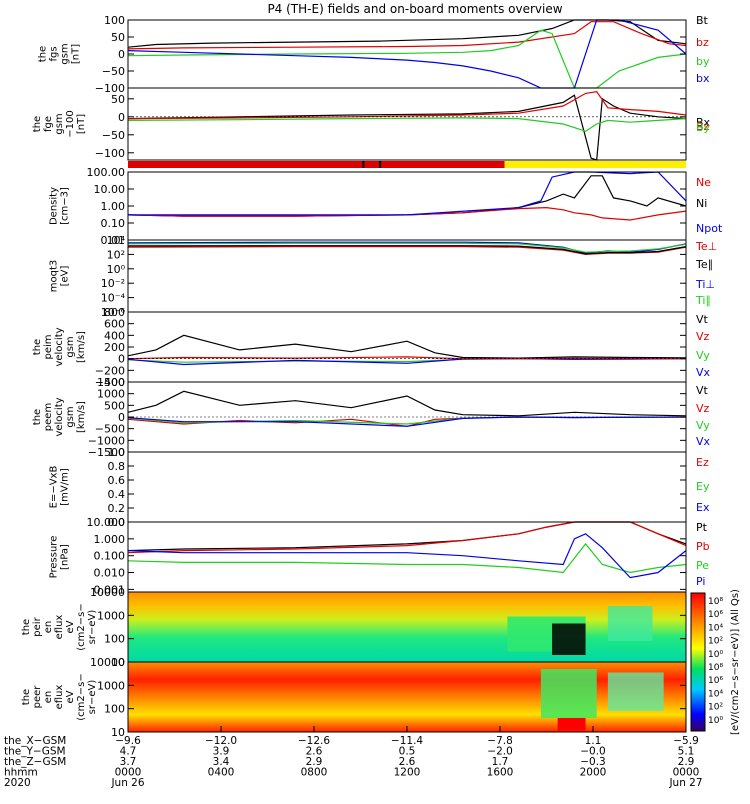  Describe the element at coordinates (703, 61) in the screenshot. I see `fgs-legend-by: by` at that location.